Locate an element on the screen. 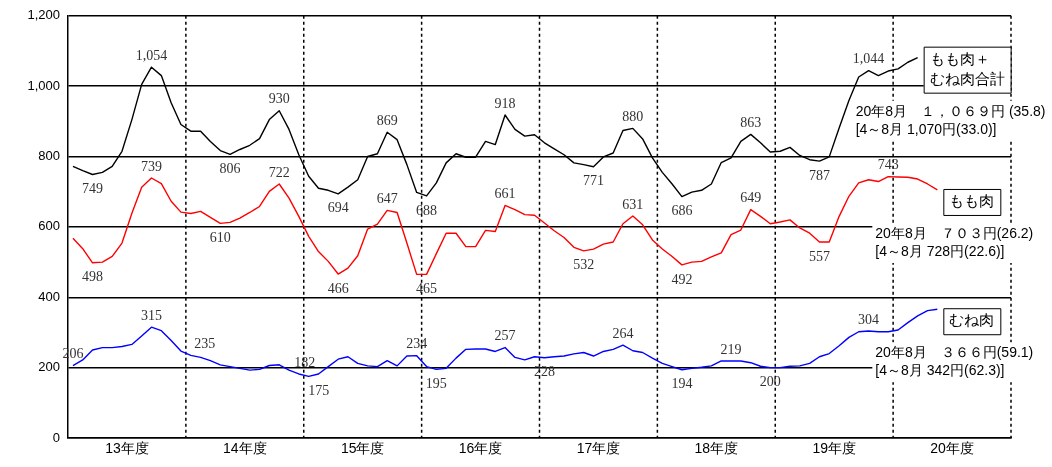 The width and height of the screenshot is (1052, 467). data-label: 771 is located at coordinates (593, 181).